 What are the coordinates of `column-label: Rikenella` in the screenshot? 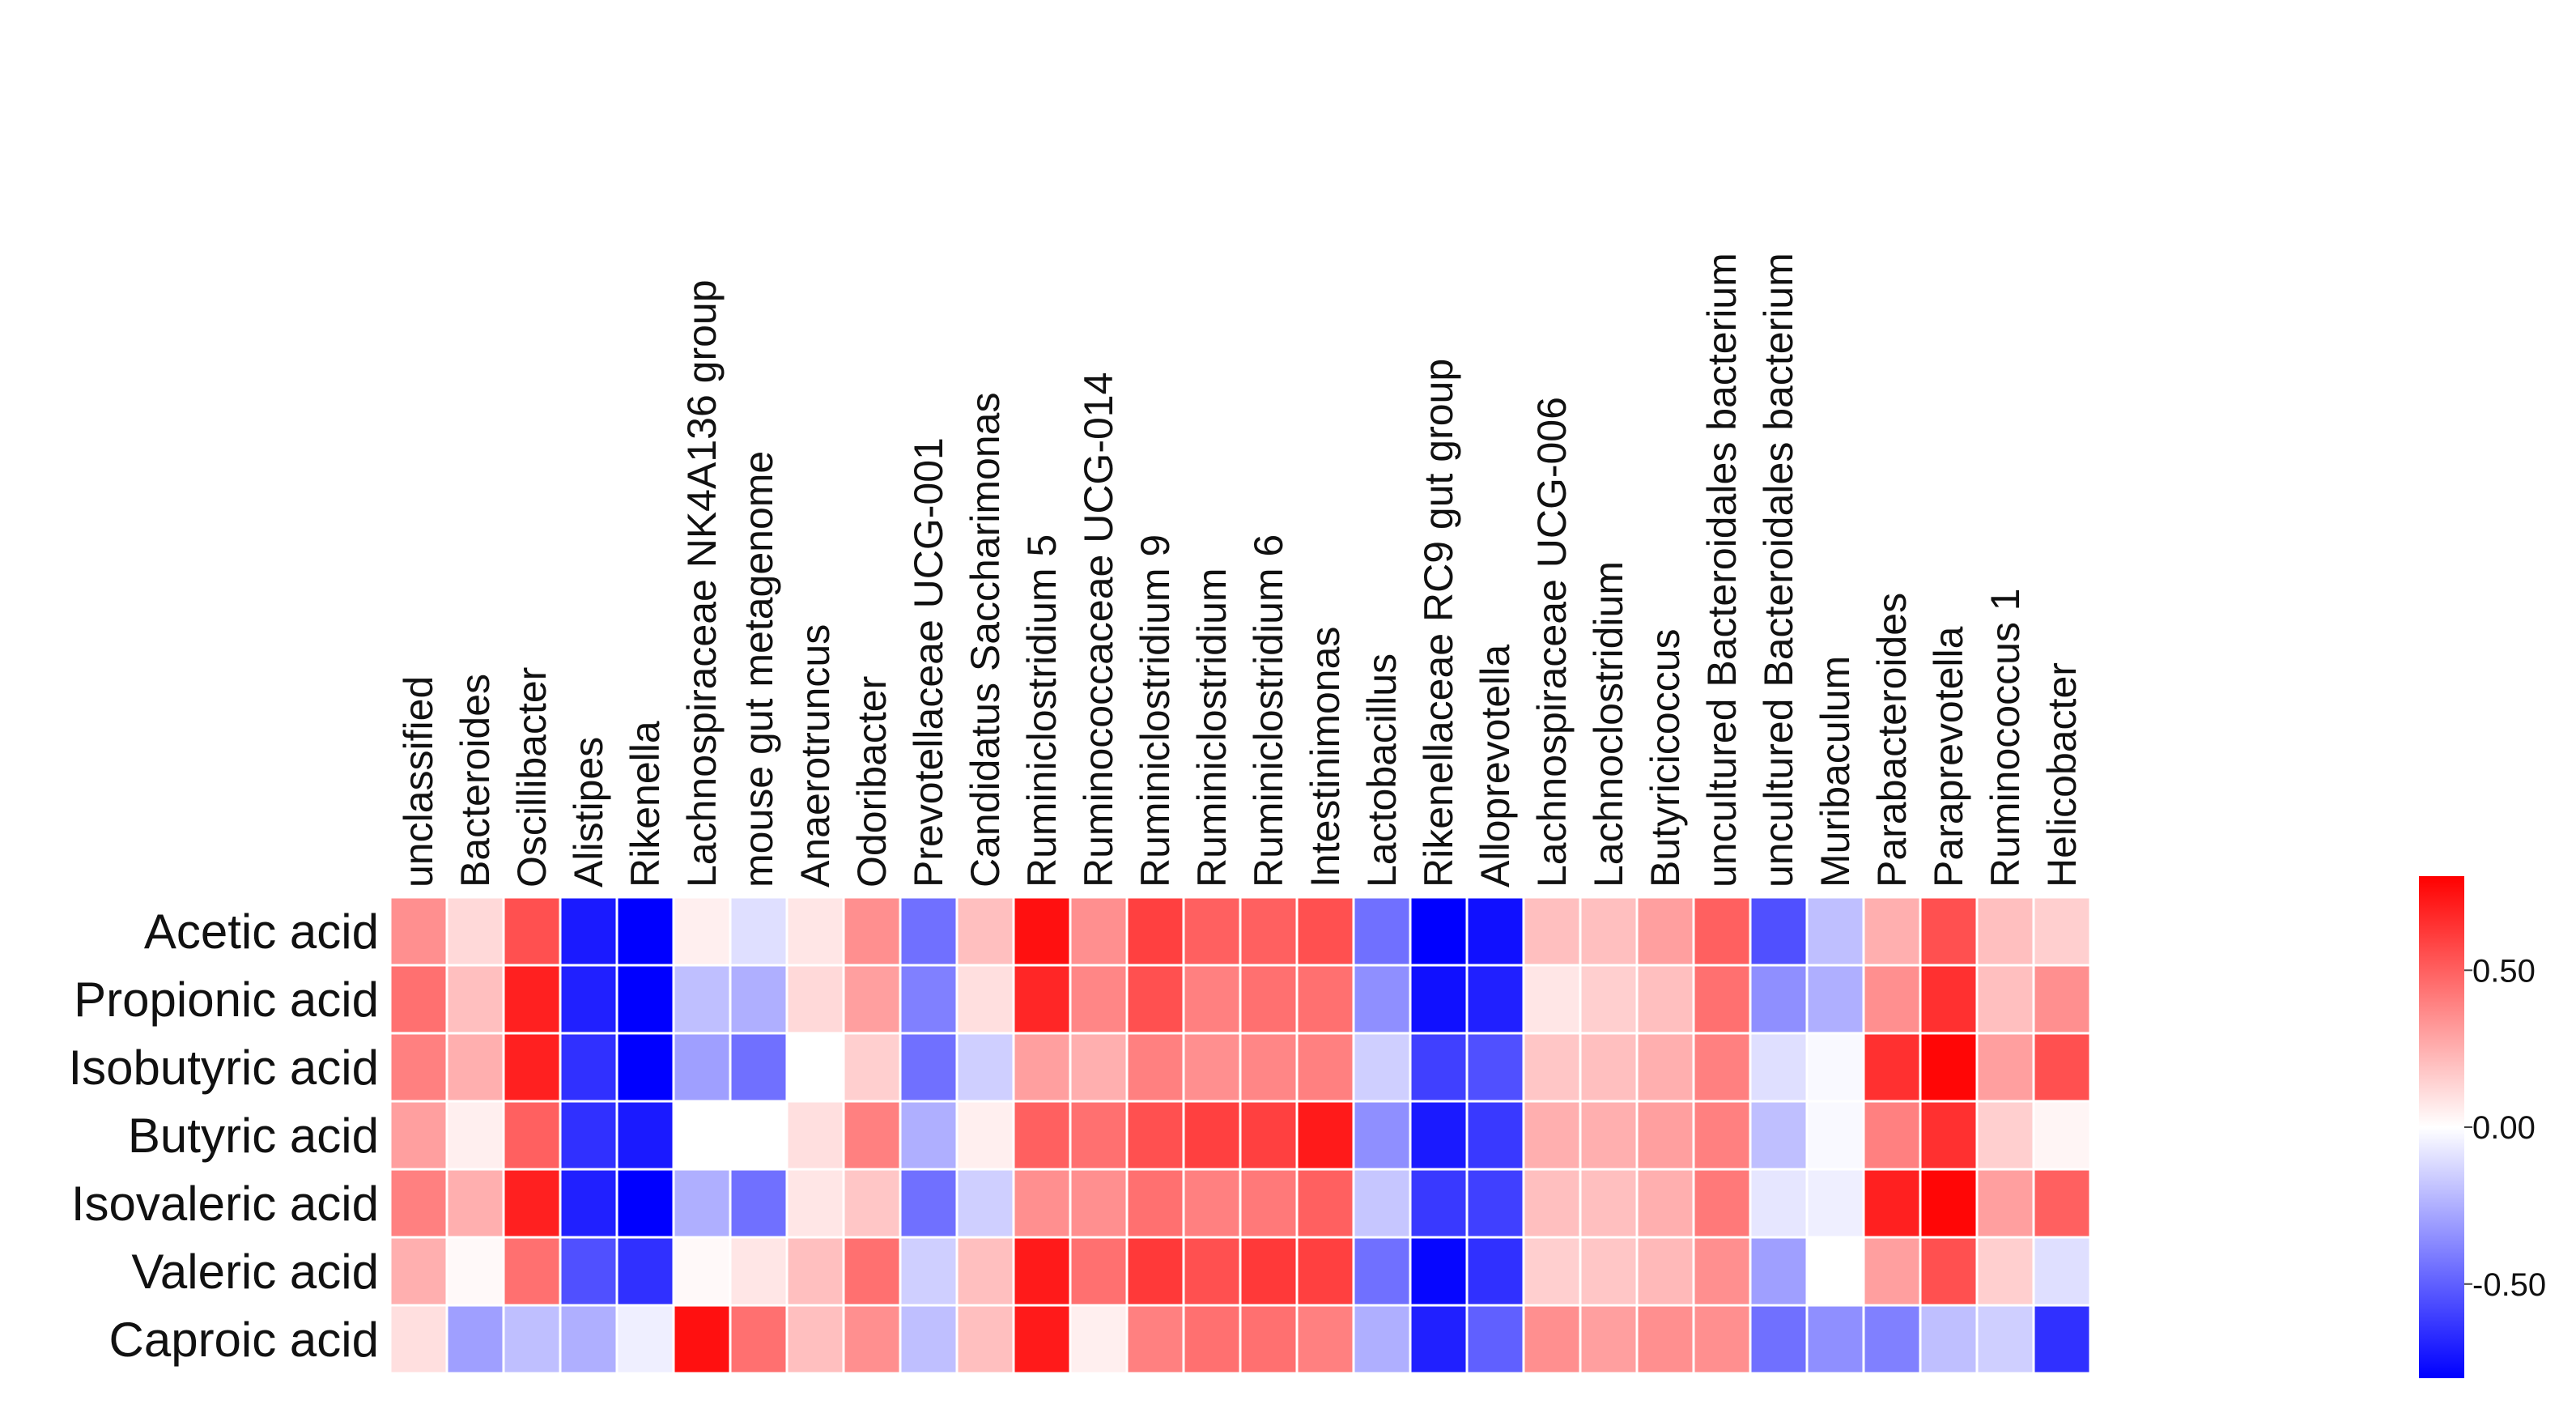 It's located at (645, 804).